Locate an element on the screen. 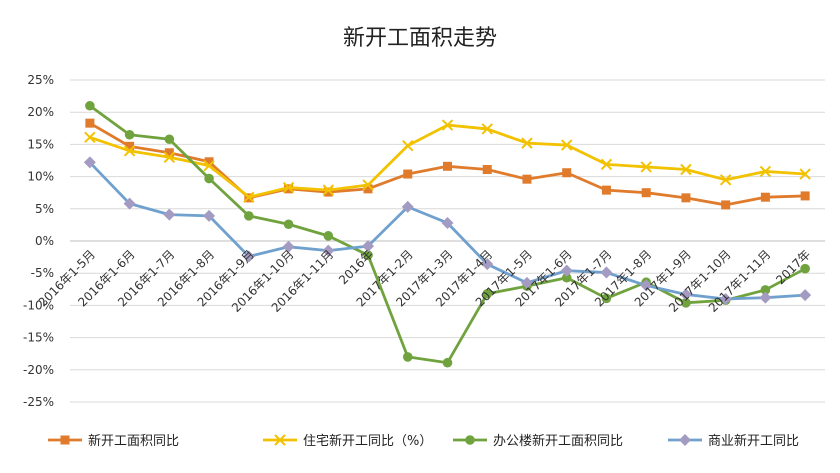  legend-item: 新开工面积同比 is located at coordinates (113, 441).